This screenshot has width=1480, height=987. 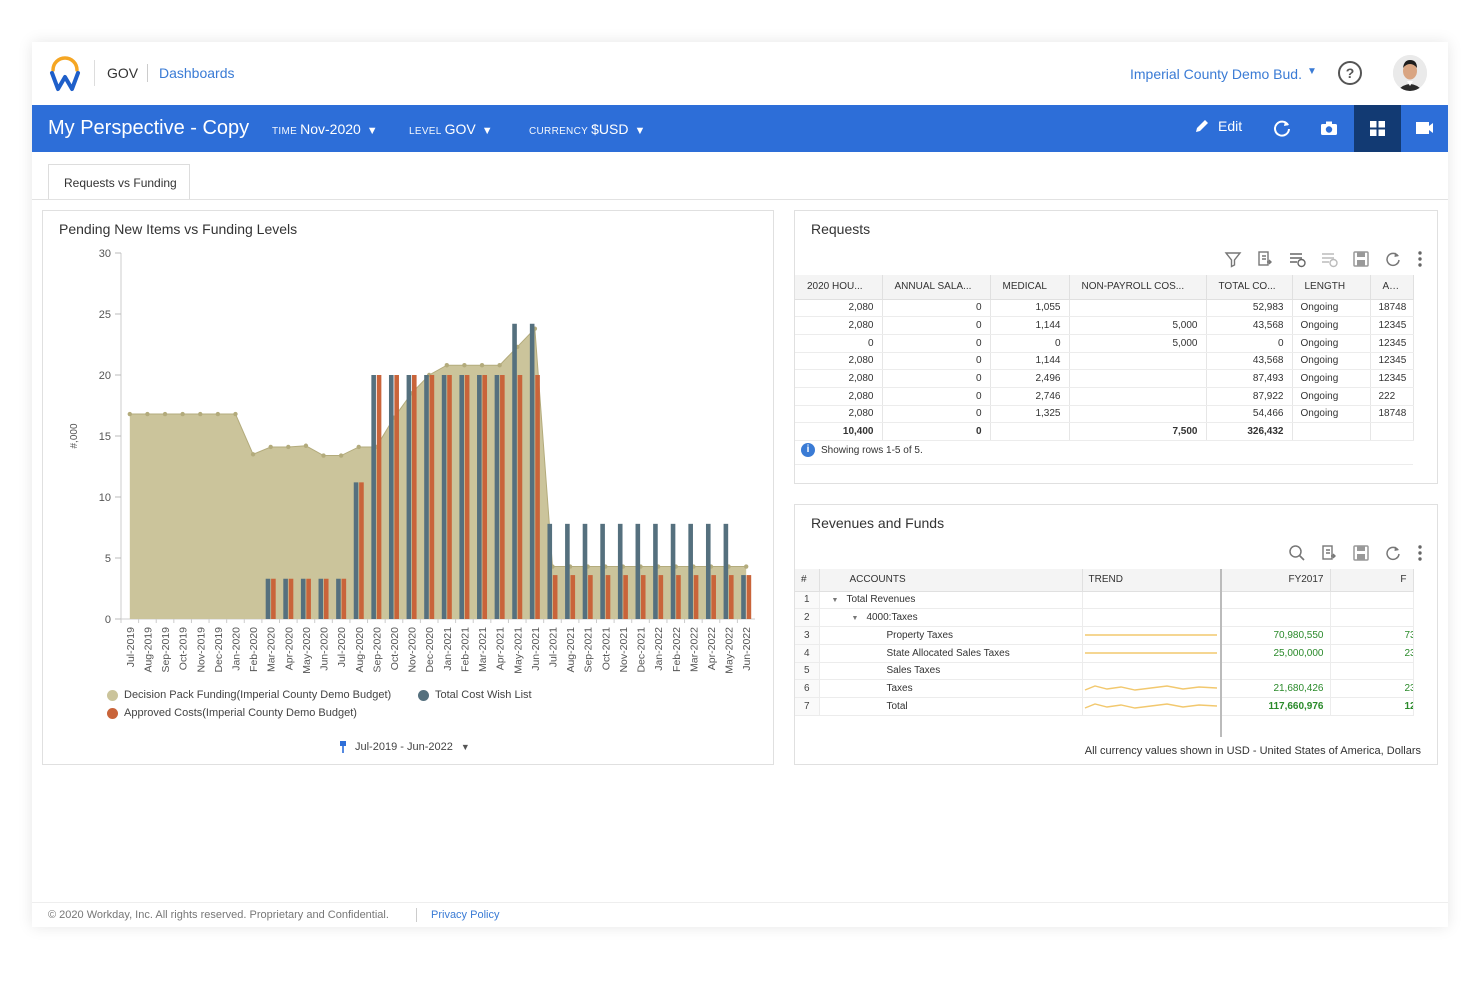 I want to click on export-icon, so click(x=1265, y=259).